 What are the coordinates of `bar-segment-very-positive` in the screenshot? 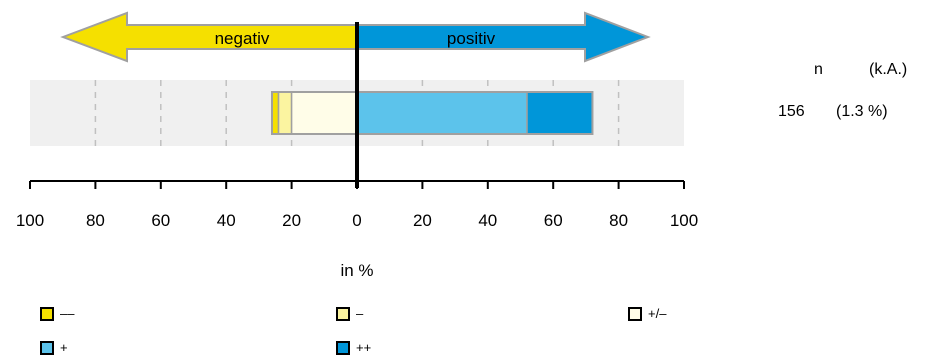 It's located at (560, 113).